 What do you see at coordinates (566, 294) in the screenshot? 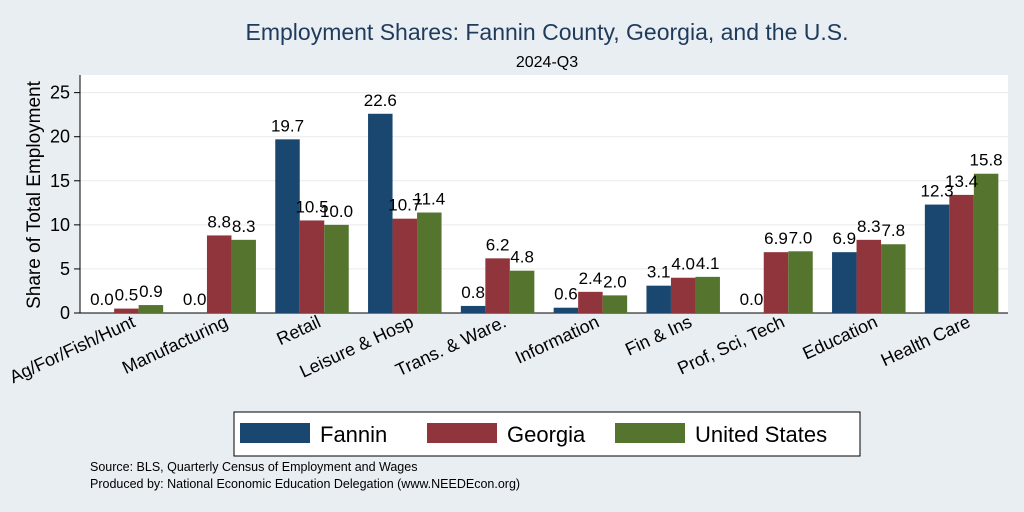
I see `data-label: 0.6` at bounding box center [566, 294].